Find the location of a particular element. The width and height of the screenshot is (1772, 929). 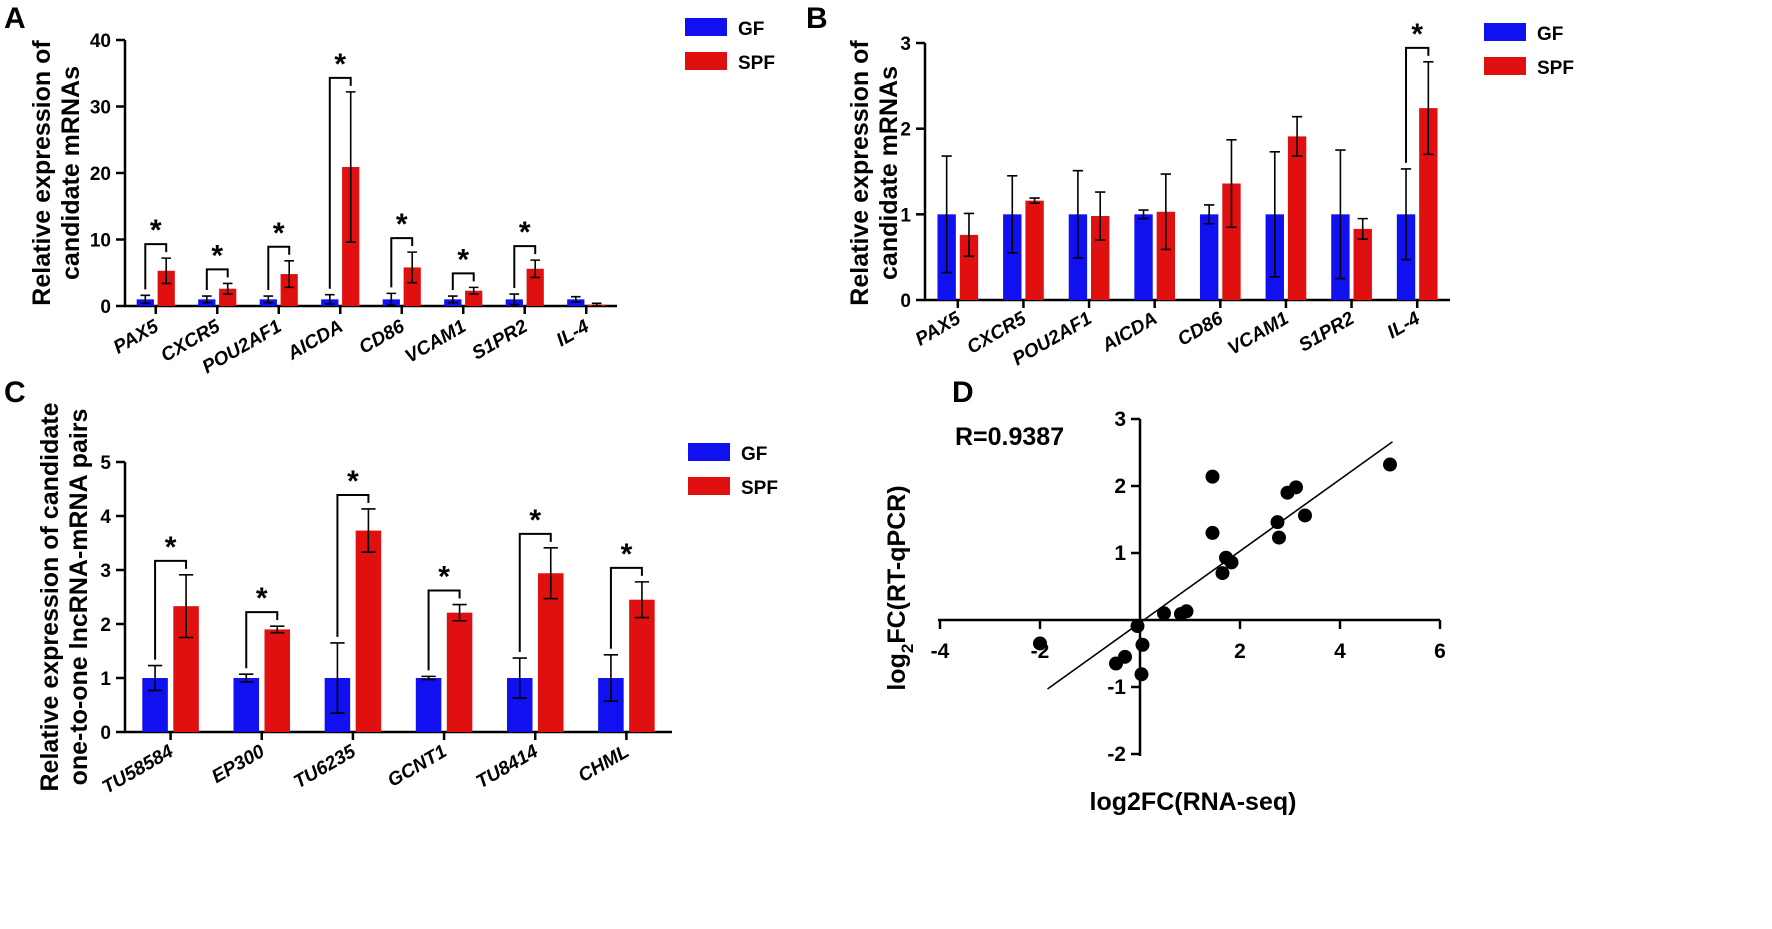

y-tick-label: 20 is located at coordinates (100, 174).